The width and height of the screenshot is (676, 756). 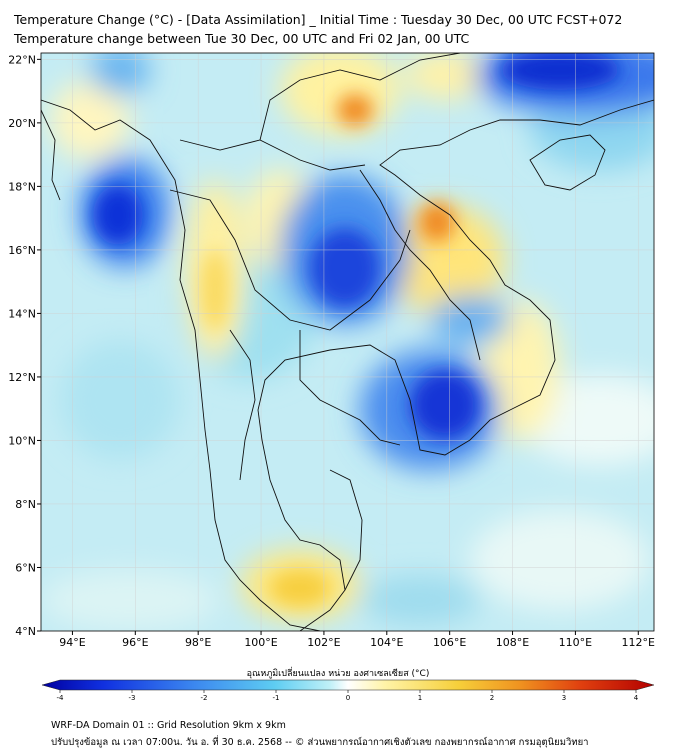 I want to click on colorbar: -4 -3 -2 -1 0 1 2 3 4, so click(x=348, y=690).